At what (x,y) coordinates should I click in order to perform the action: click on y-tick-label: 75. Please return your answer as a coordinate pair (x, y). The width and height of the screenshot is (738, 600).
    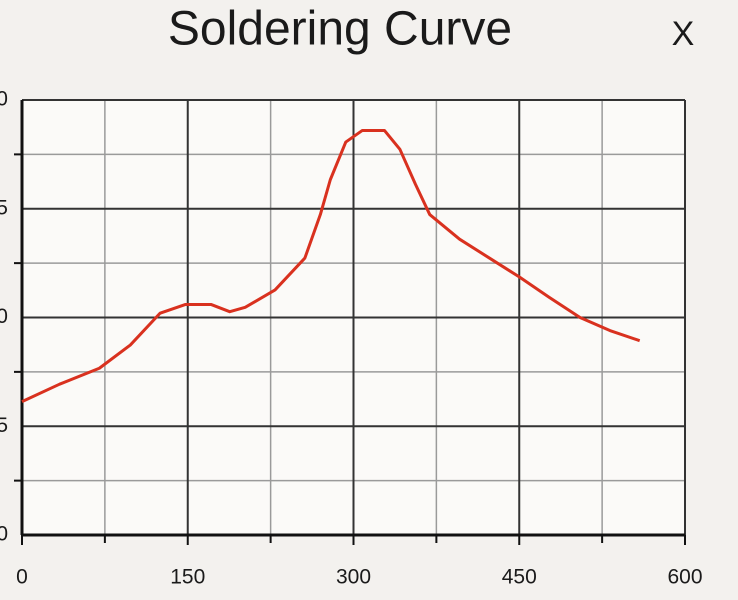
    Looking at the image, I should click on (4, 425).